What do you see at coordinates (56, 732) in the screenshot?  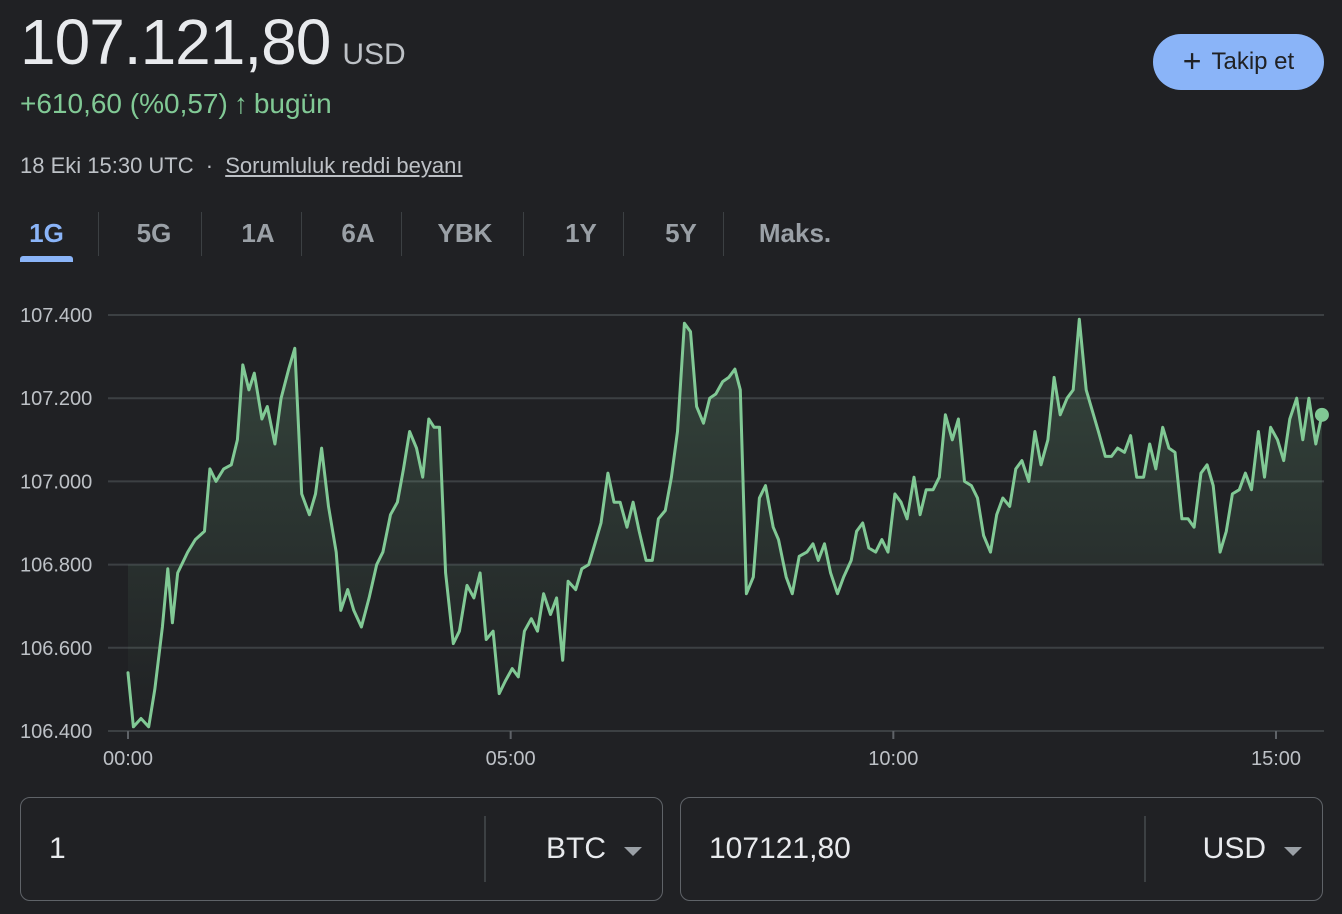 I see `y-tick-label: 106.400` at bounding box center [56, 732].